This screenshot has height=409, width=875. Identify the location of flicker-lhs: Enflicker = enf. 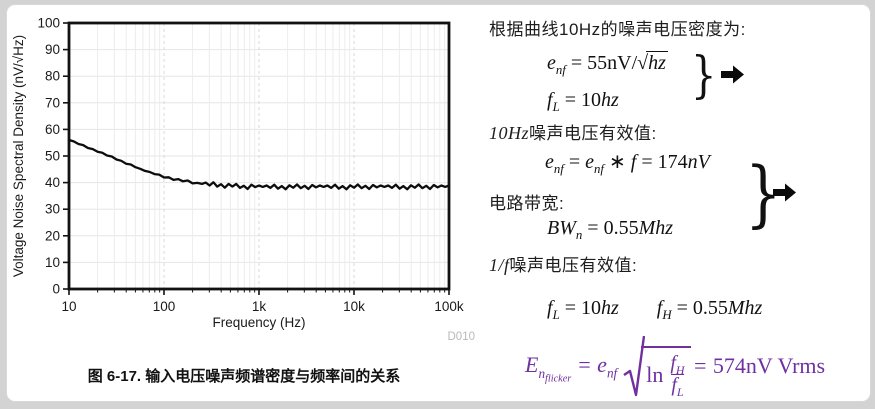
(571, 368).